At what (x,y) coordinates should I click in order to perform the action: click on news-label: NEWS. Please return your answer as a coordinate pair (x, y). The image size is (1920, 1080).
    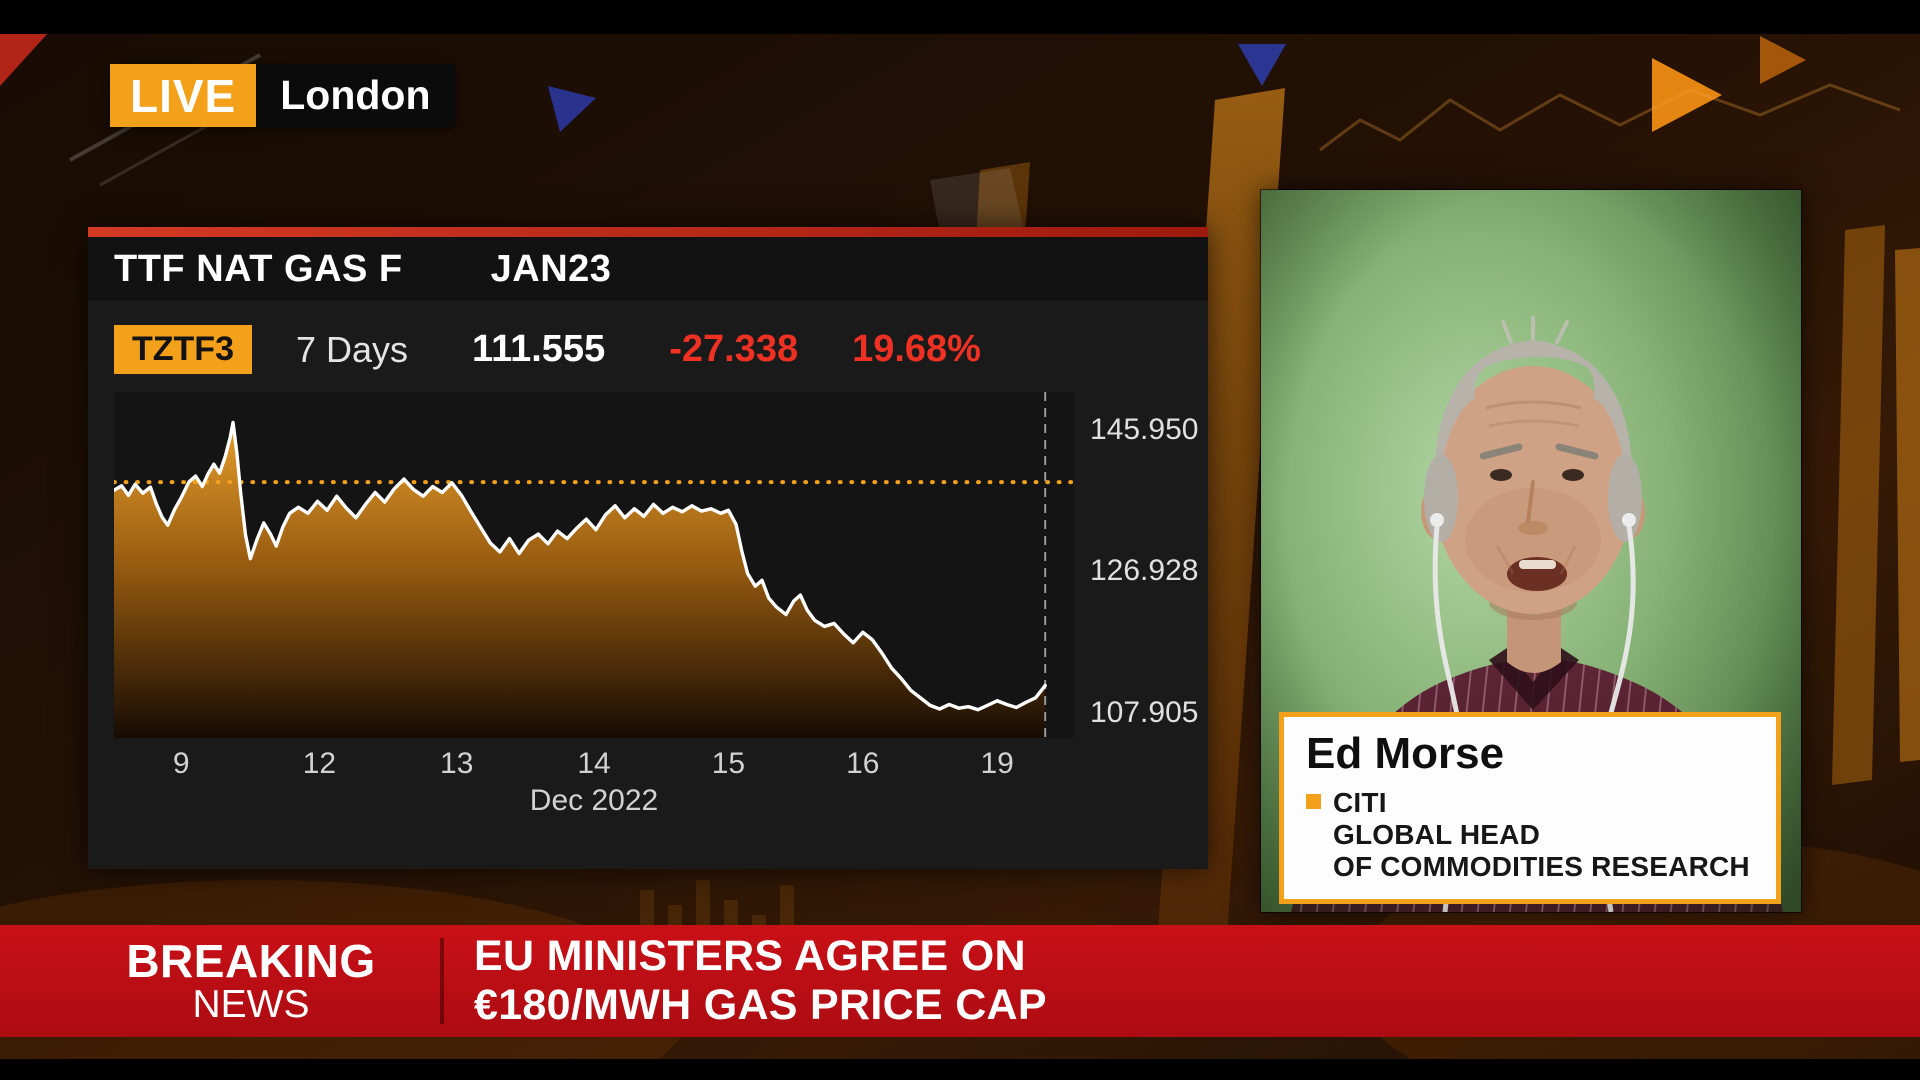
    Looking at the image, I should click on (251, 1004).